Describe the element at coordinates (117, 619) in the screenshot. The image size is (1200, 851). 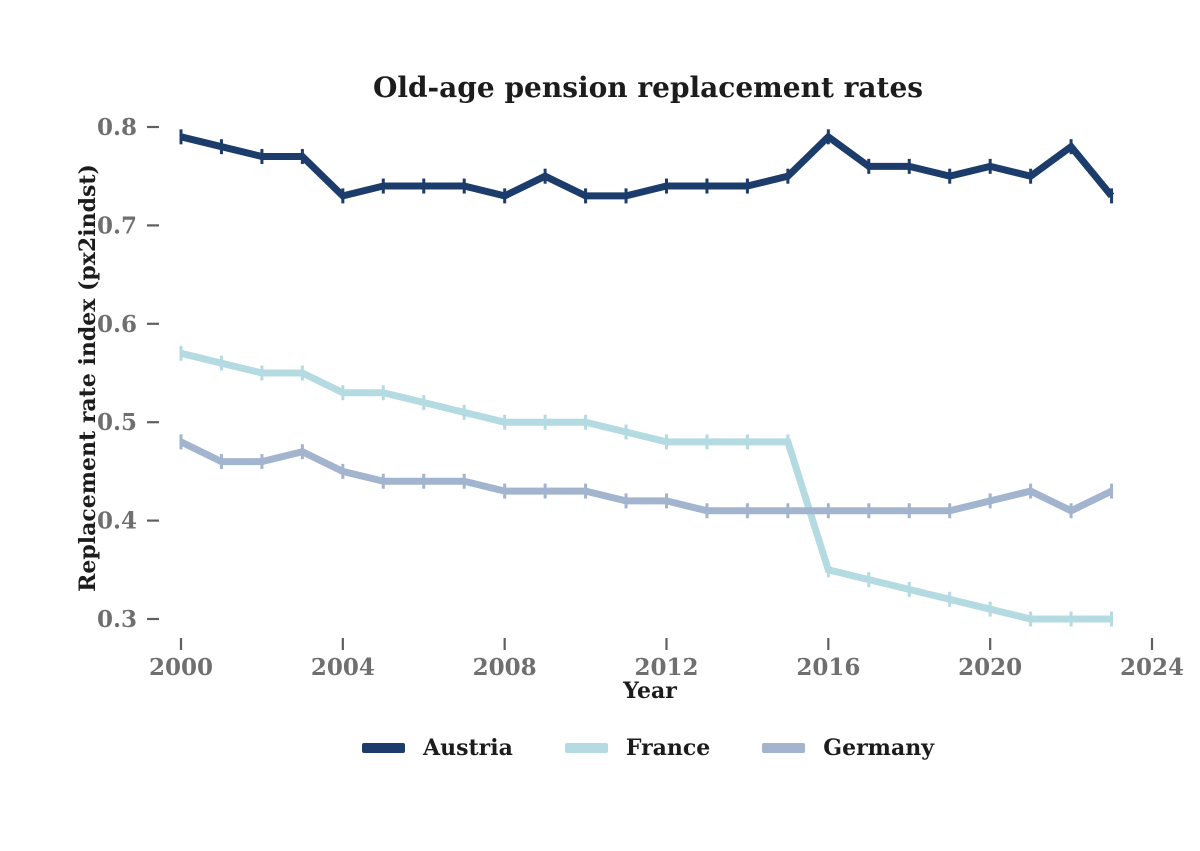
I see `y-tick-label: 0.3` at that location.